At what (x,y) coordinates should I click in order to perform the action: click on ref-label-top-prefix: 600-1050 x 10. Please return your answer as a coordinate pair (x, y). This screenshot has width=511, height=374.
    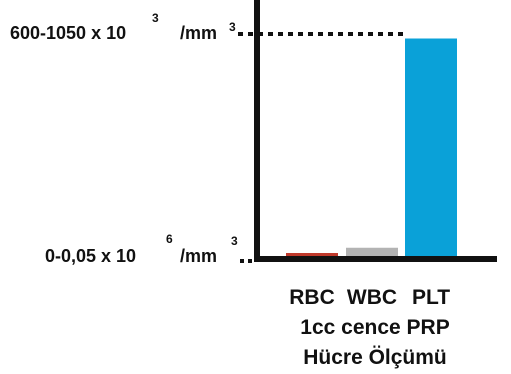
    Looking at the image, I should click on (68, 33).